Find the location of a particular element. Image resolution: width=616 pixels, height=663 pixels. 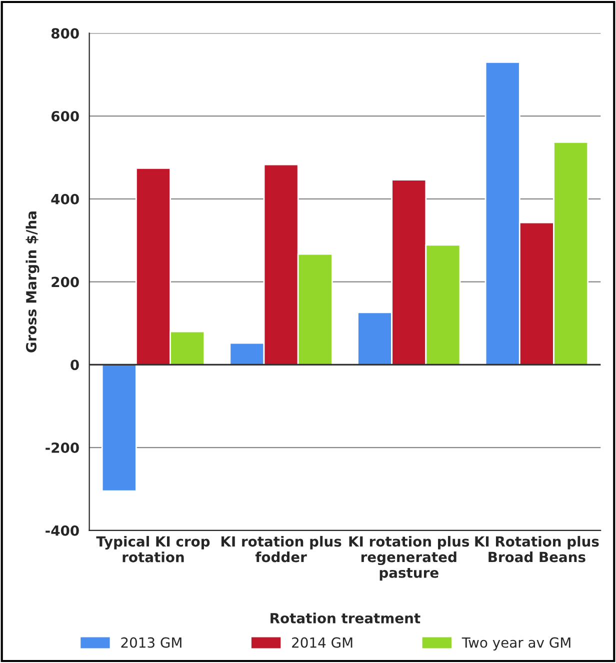

x-tick-label: Typical KI crop rotation is located at coordinates (153, 549).